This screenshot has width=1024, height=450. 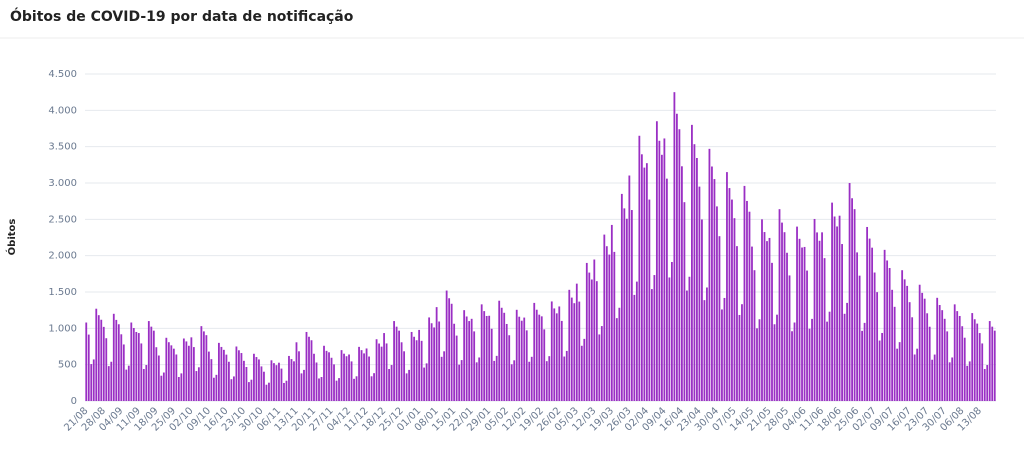 I want to click on y-tick-label: 500, so click(x=67, y=365).